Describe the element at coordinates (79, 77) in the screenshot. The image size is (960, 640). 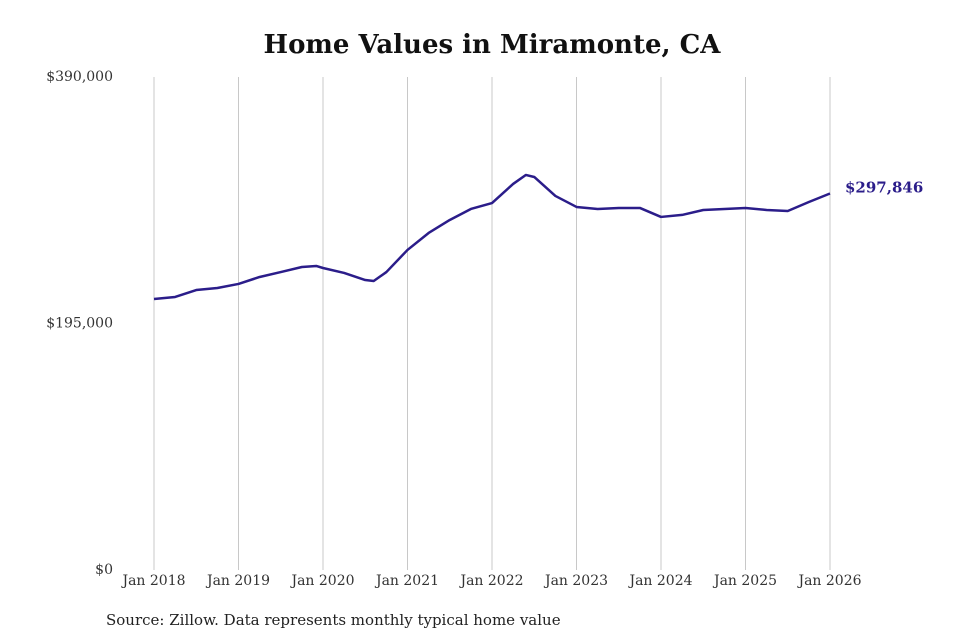
I see `y-tick-label: $390,000` at that location.